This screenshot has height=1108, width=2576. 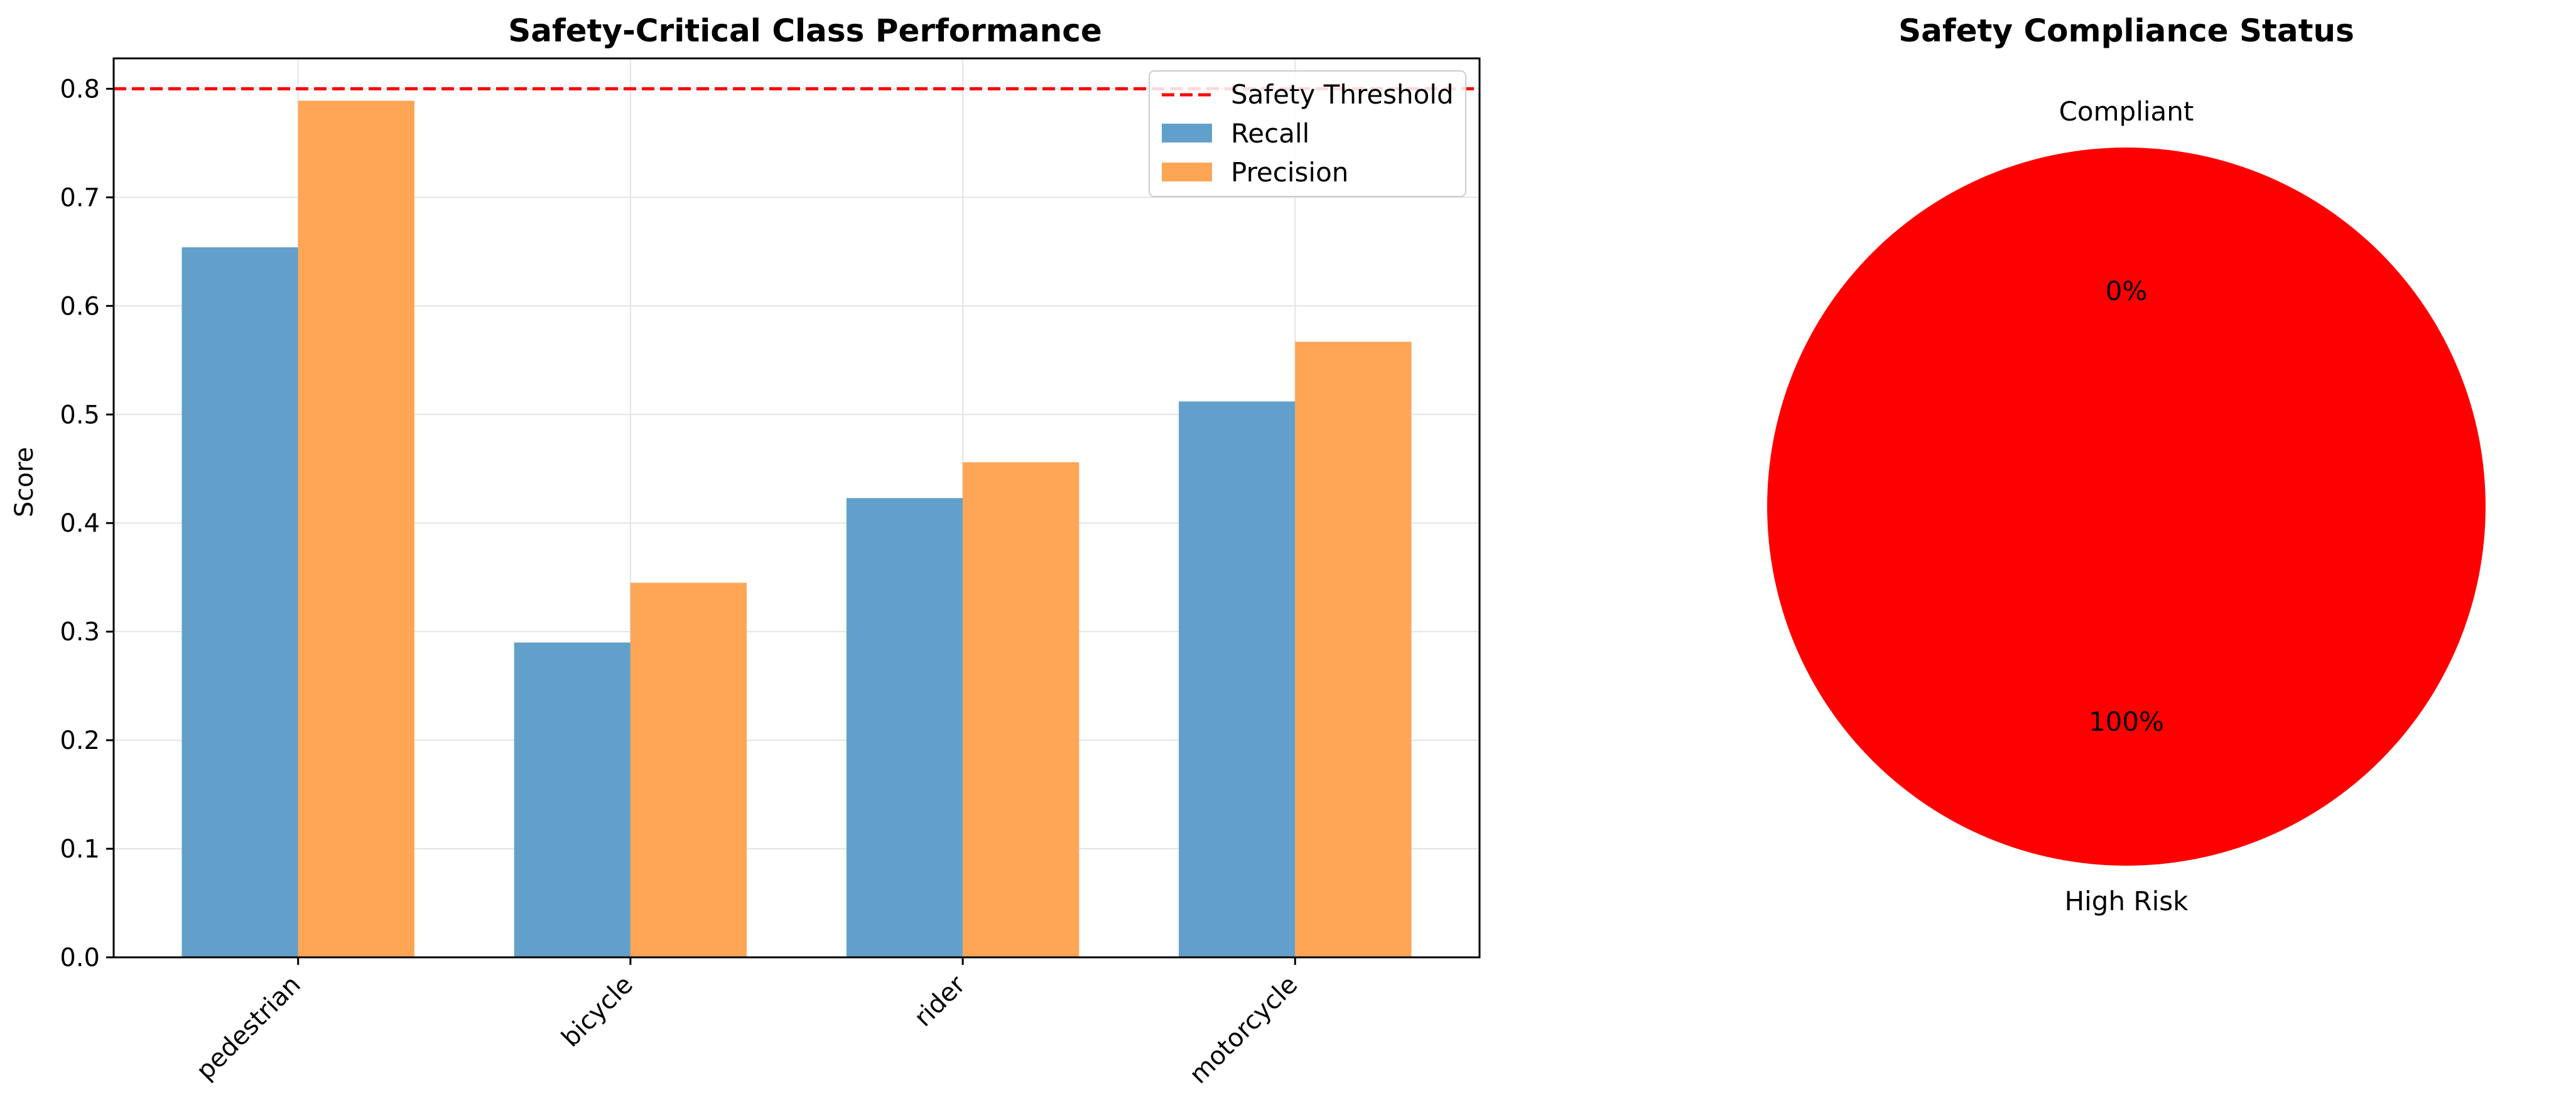 What do you see at coordinates (904, 727) in the screenshot?
I see `bar-recall-rider` at bounding box center [904, 727].